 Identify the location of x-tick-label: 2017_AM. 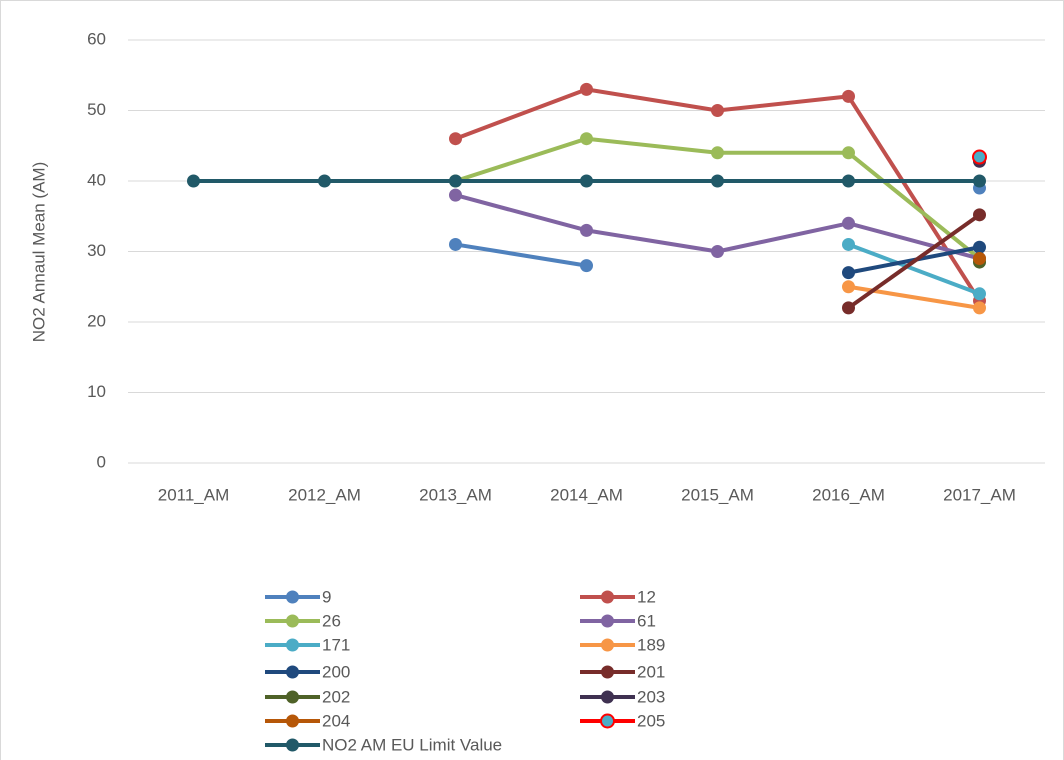
(979, 494).